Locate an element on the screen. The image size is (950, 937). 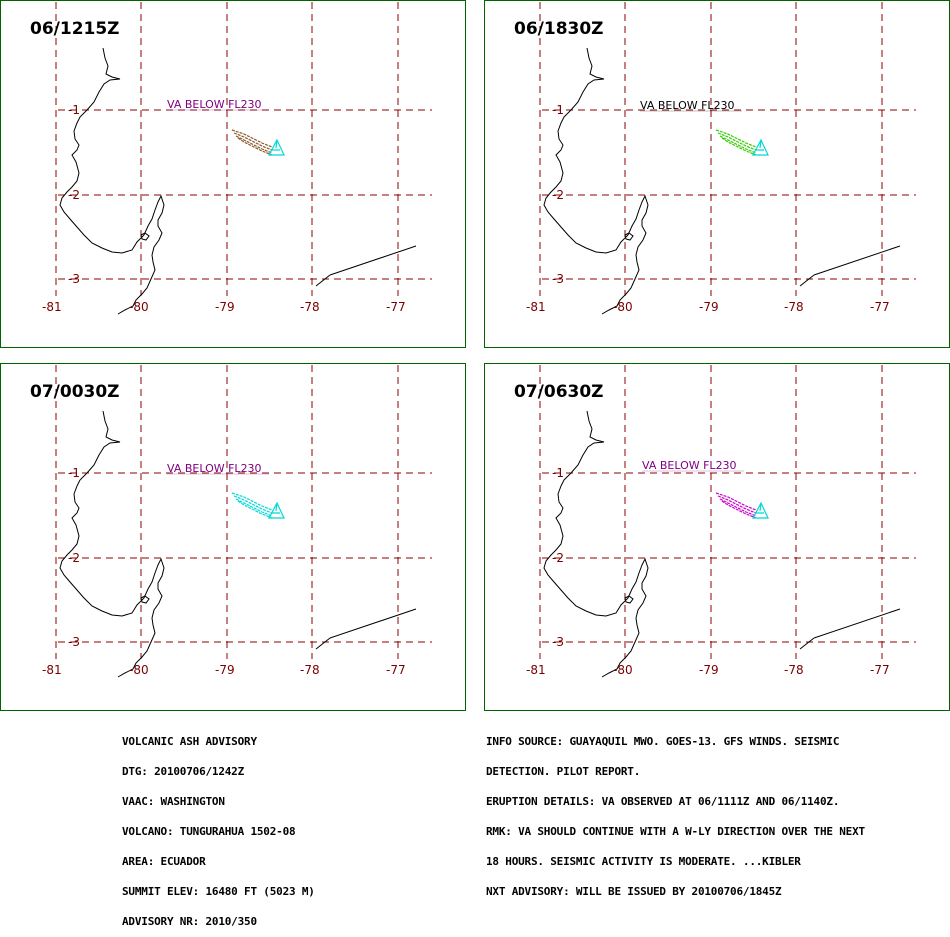
advisory-line: SUMMIT ELEV: 16480 FT (5023 M) is located at coordinates (218, 891).